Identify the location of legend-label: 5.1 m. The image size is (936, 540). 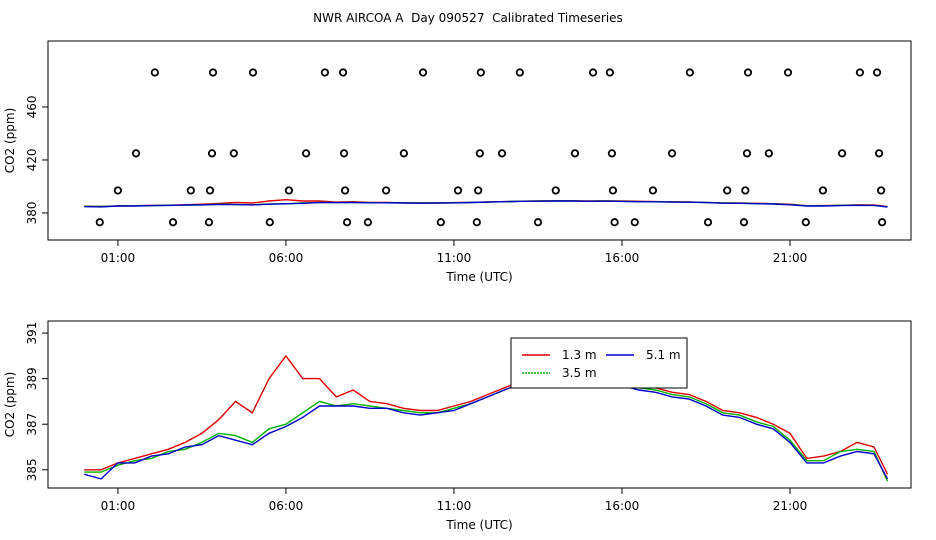
(663, 355).